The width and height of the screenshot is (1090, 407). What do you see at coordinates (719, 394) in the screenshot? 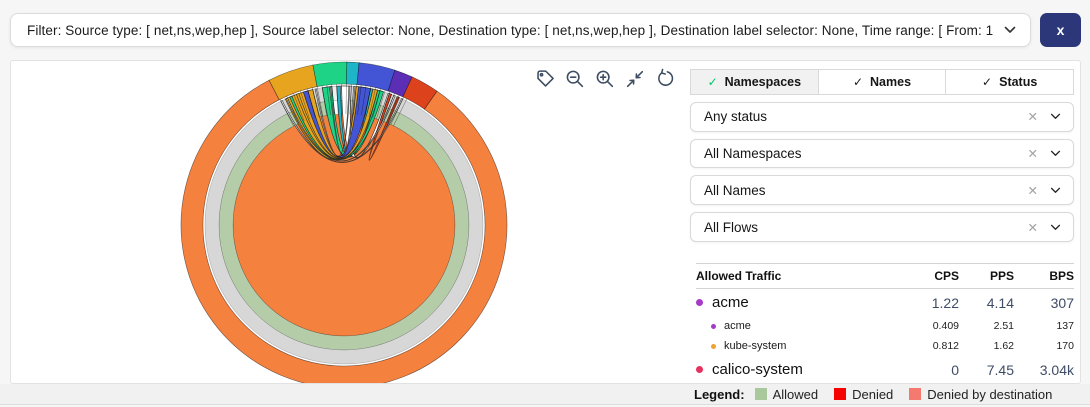
I see `legend-title: Legend:` at bounding box center [719, 394].